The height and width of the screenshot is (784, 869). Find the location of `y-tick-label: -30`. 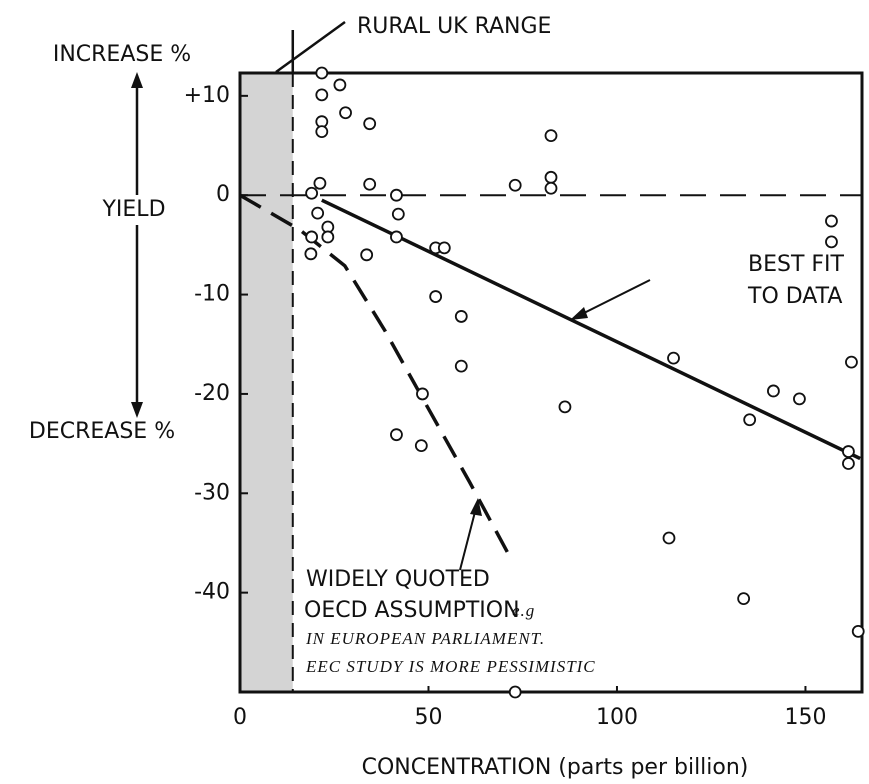

y-tick-label: -30 is located at coordinates (212, 492).